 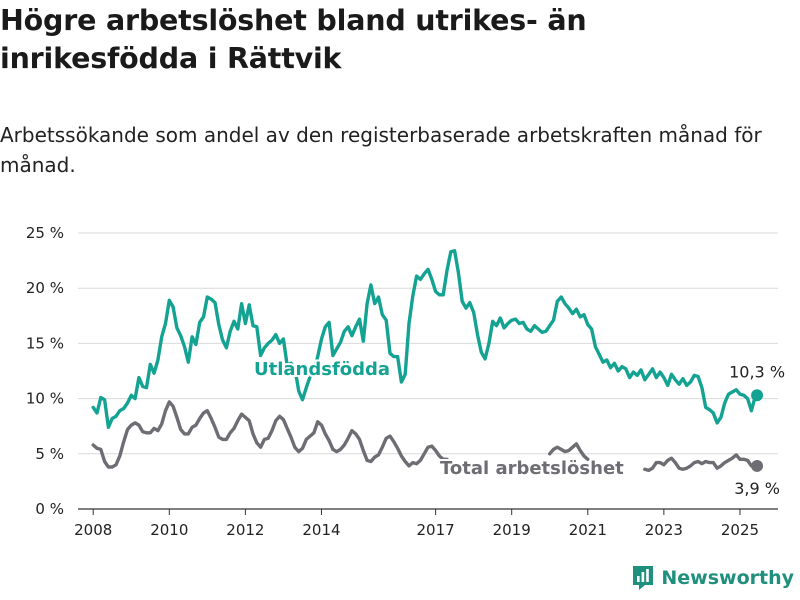 I want to click on x-tick-label: 2019, so click(x=512, y=530).